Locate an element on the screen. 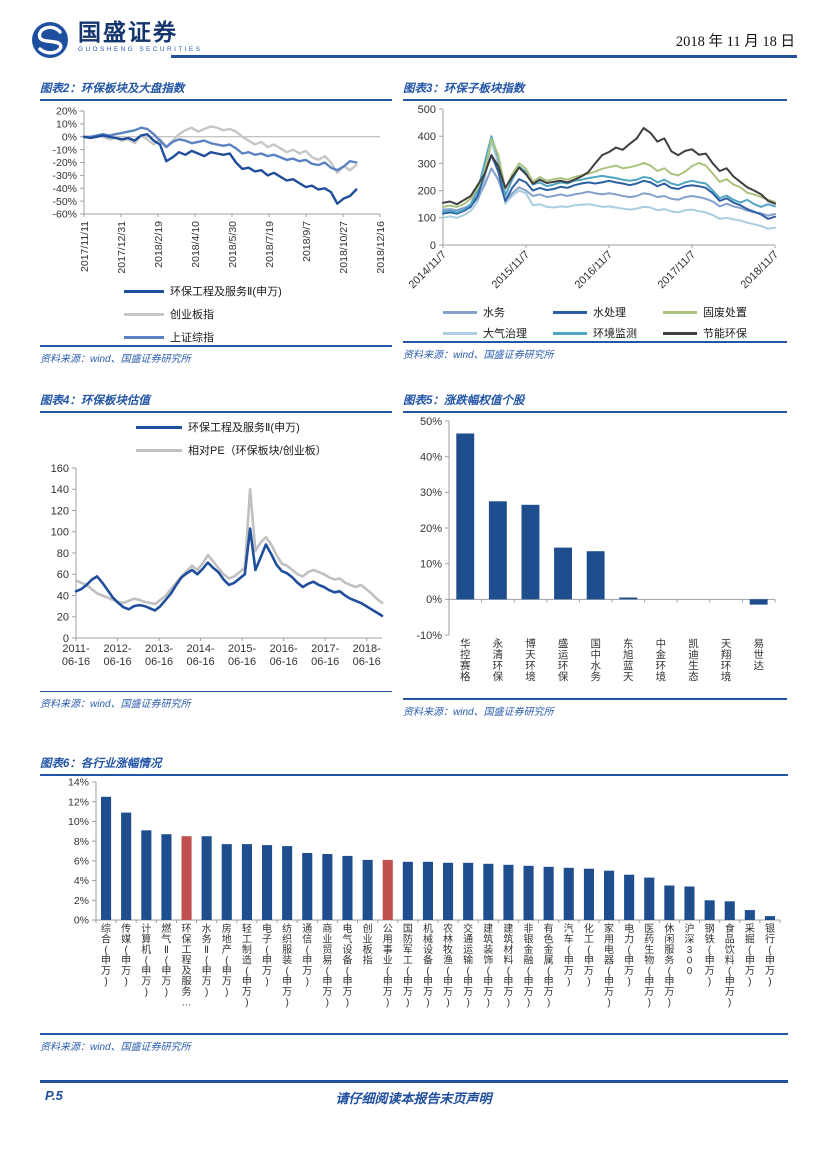 The image size is (827, 1169). legend-label: 水处理 is located at coordinates (609, 313).